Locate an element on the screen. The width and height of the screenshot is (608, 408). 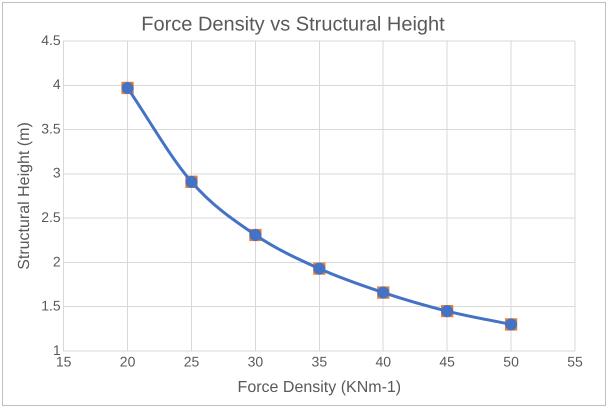
chart-title: Force Density vs Structural Height is located at coordinates (293, 25).